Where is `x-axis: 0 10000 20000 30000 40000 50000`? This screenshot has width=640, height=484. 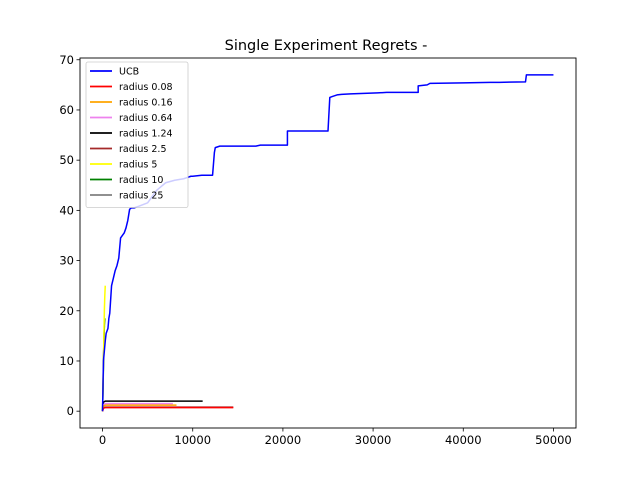 x-axis: 0 10000 20000 30000 40000 50000 is located at coordinates (335, 437).